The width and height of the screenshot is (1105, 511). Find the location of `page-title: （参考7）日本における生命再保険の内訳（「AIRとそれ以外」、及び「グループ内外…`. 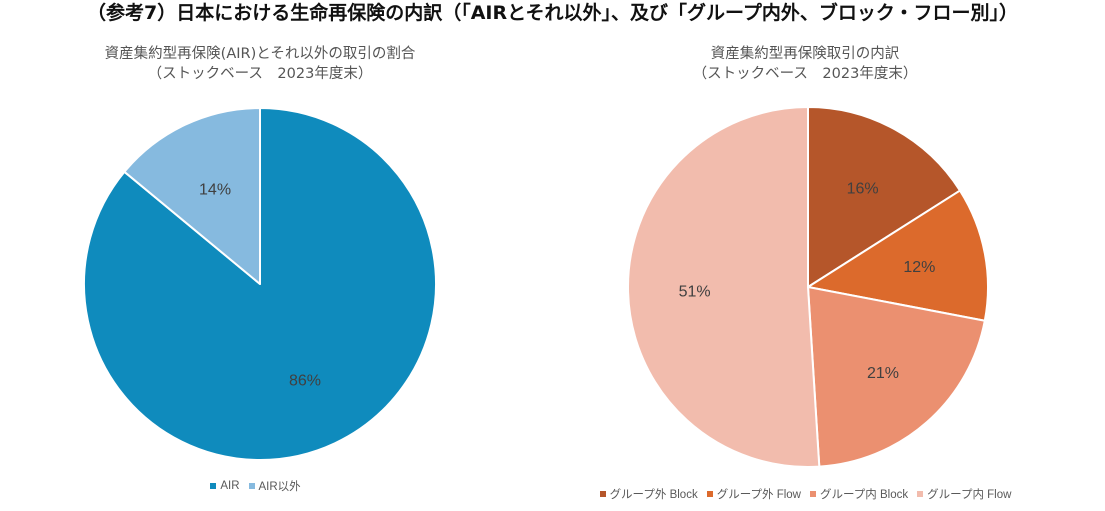

page-title: （参考7）日本における生命再保険の内訳（「AIRとそれ以外」、及び「グループ内外… is located at coordinates (552, 13).